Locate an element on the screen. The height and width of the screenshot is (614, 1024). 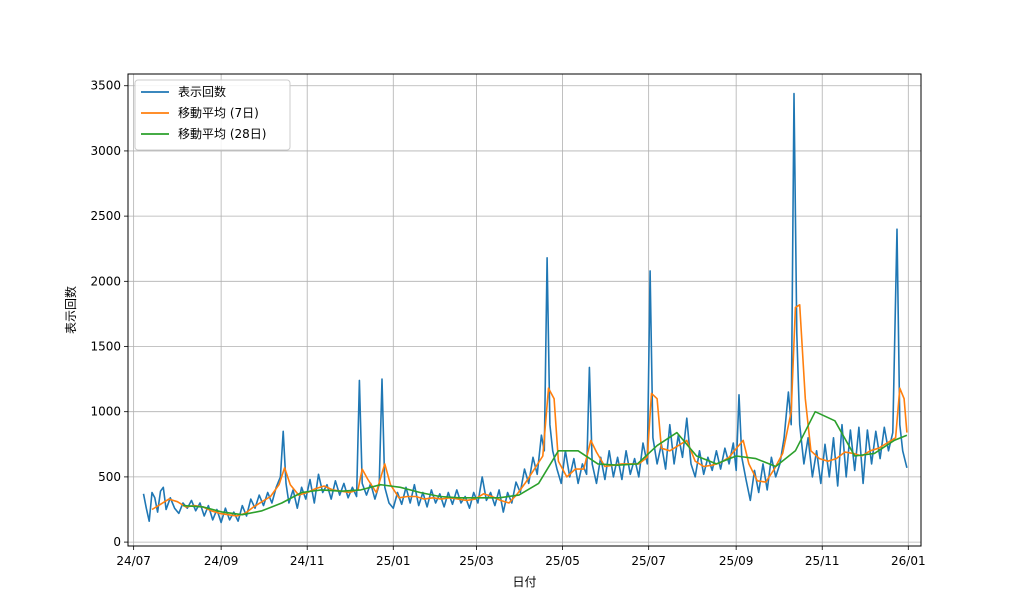
y-tick-label: 500 is located at coordinates (109, 477).